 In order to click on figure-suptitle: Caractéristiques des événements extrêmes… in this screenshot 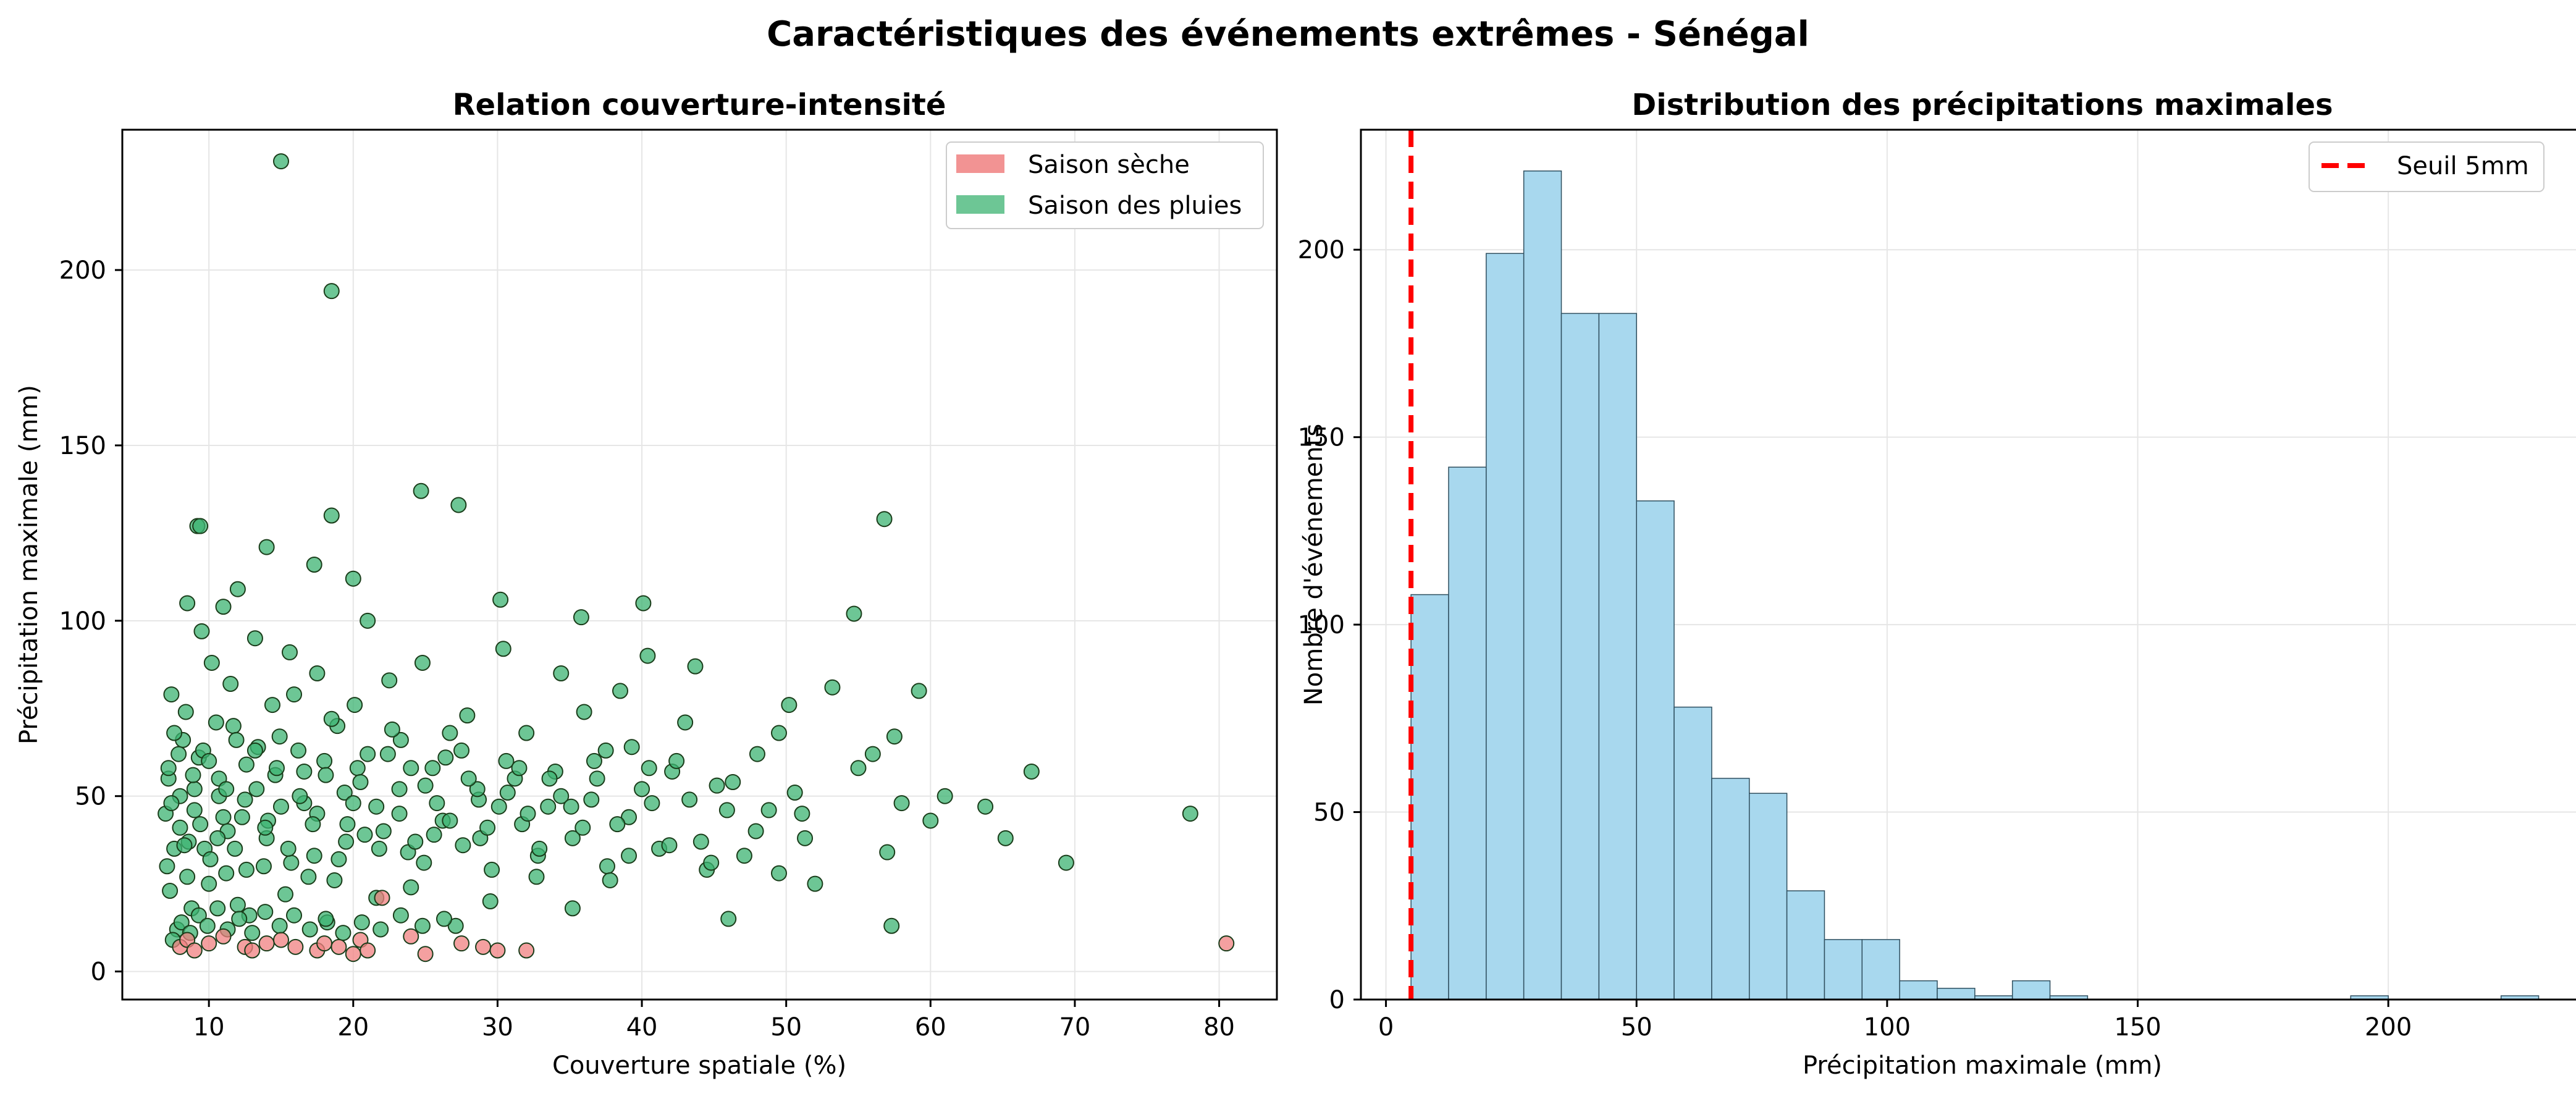, I will do `click(1288, 34)`.